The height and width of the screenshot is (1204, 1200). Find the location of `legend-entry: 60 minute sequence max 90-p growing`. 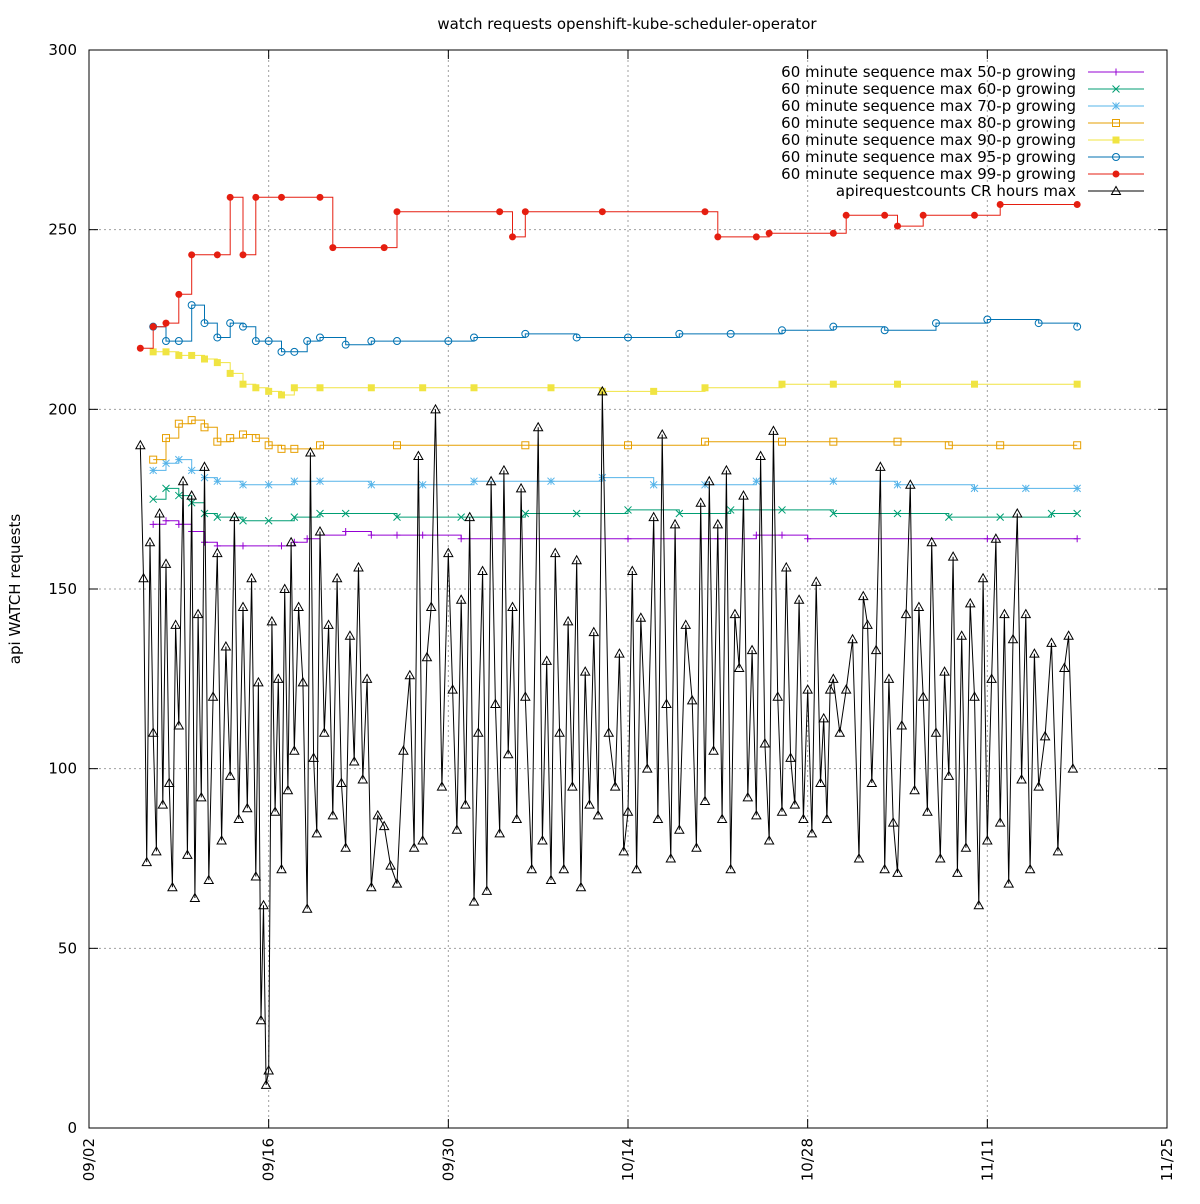

legend-entry: 60 minute sequence max 90-p growing is located at coordinates (962, 140).